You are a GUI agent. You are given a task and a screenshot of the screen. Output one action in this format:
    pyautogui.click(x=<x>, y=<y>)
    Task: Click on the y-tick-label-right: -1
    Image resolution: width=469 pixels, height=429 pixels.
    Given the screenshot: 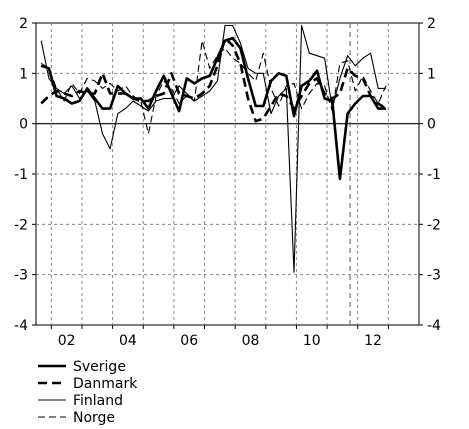 What is the action you would take?
    pyautogui.click(x=434, y=175)
    